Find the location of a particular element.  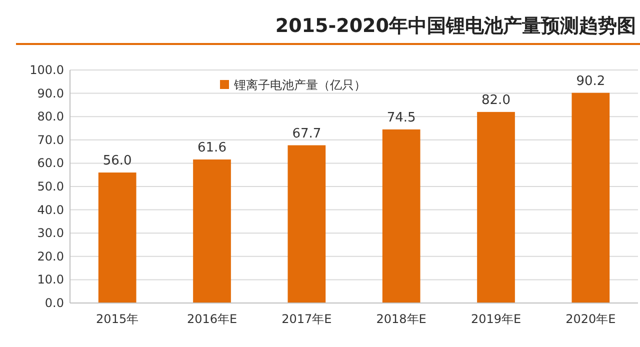

x-tick-label: 2020年E is located at coordinates (591, 319).